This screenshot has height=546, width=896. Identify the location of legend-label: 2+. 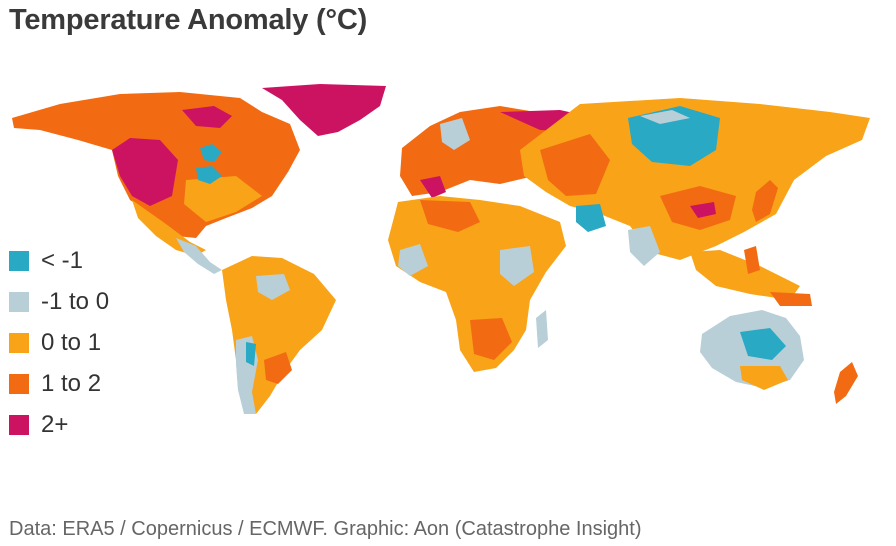
(55, 424).